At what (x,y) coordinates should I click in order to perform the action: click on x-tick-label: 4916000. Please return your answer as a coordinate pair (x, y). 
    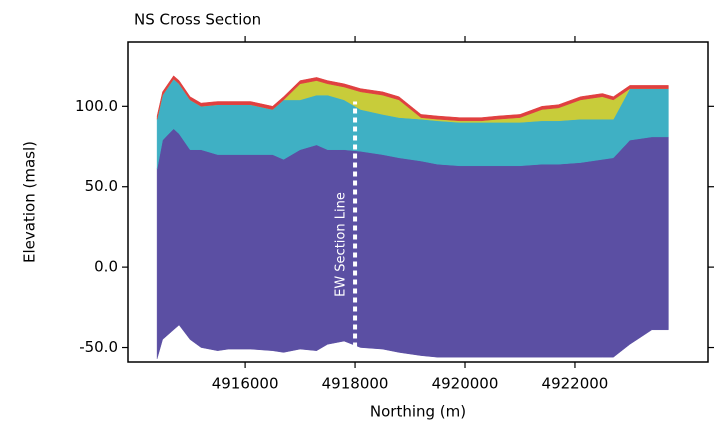
    Looking at the image, I should click on (245, 384).